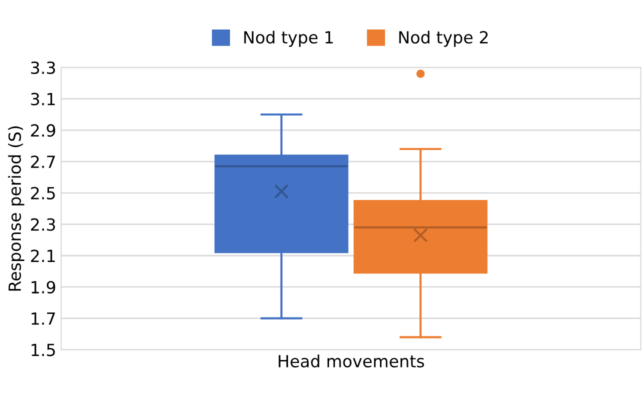  What do you see at coordinates (351, 361) in the screenshot?
I see `x-tick-label: Head movements` at bounding box center [351, 361].